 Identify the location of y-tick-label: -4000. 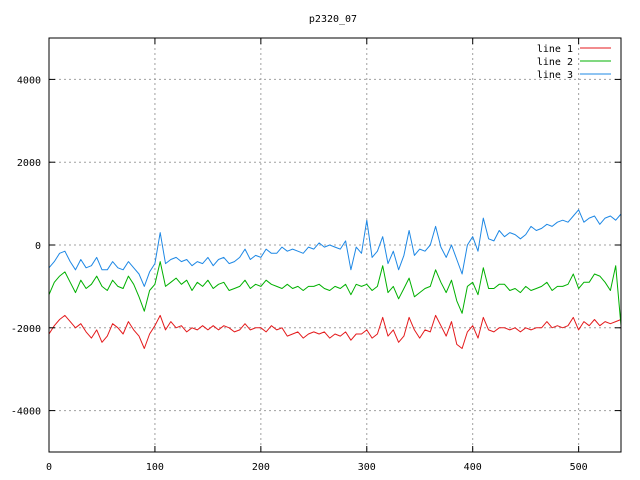
(26, 412).